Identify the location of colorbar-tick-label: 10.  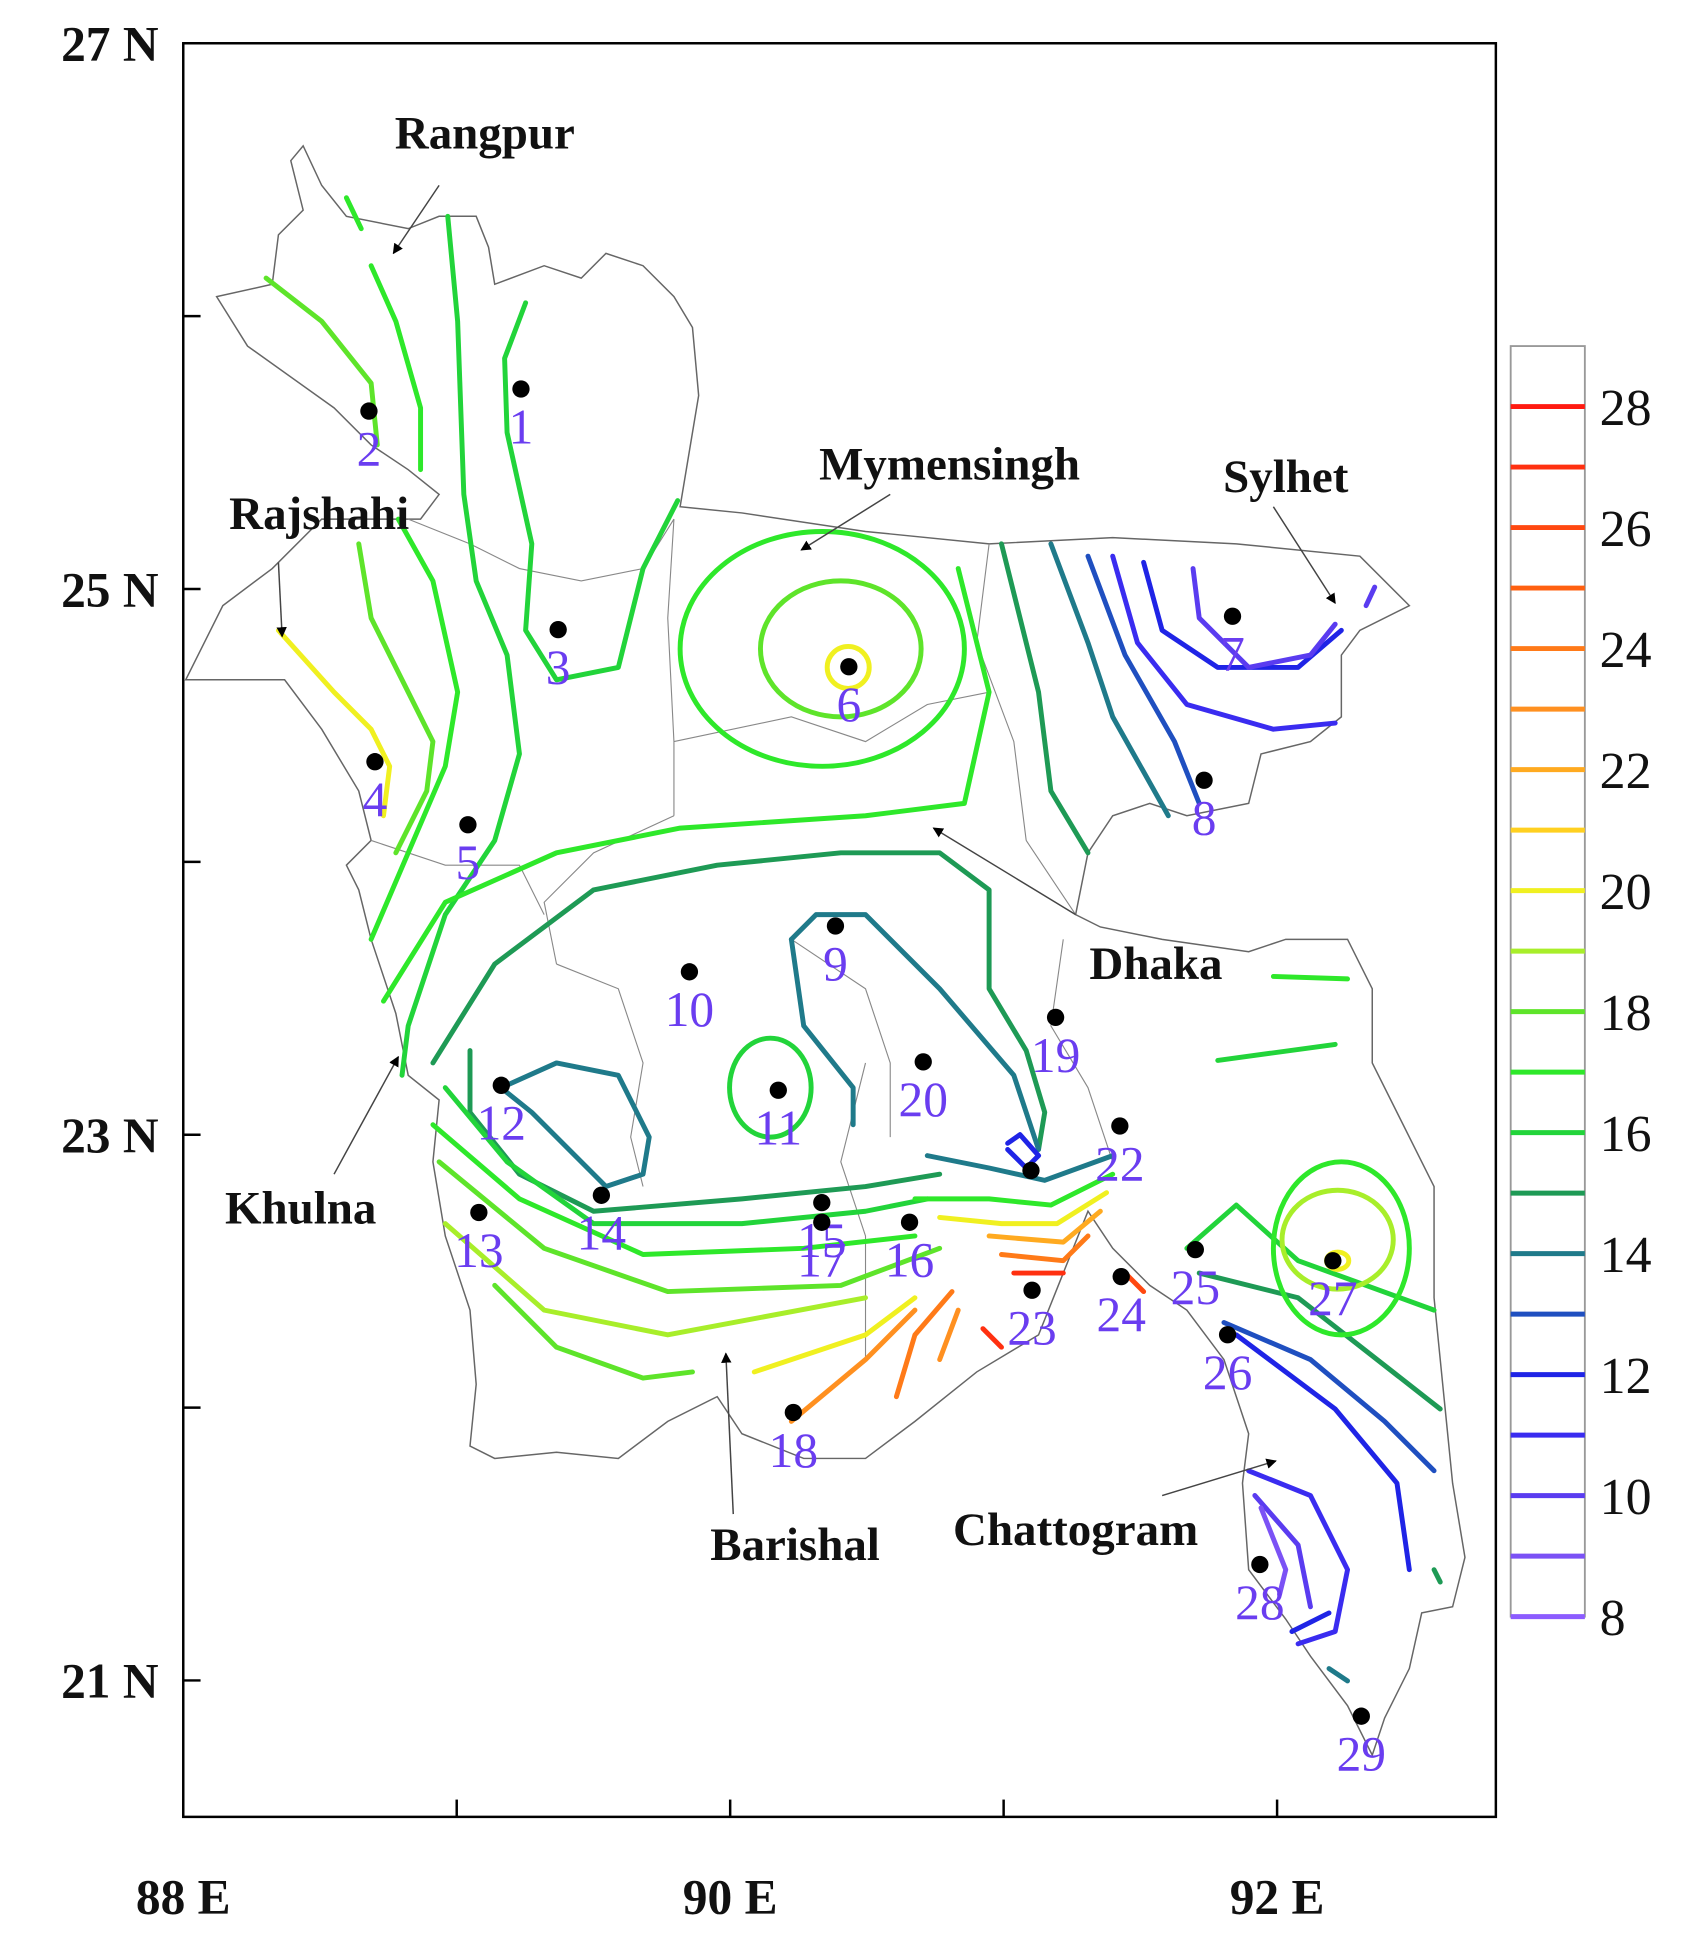
(1626, 1497).